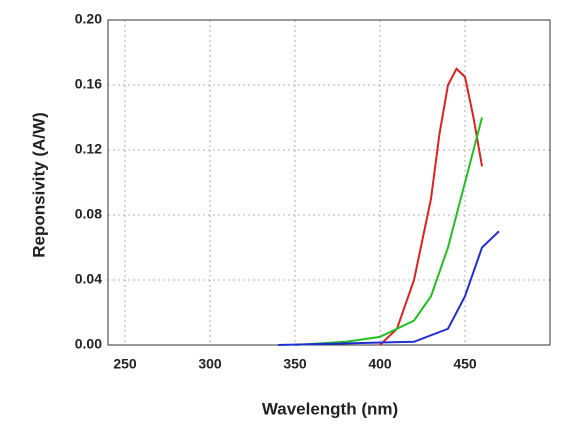  I want to click on y-axis-label: Reponsivity (A/W), so click(38, 184).